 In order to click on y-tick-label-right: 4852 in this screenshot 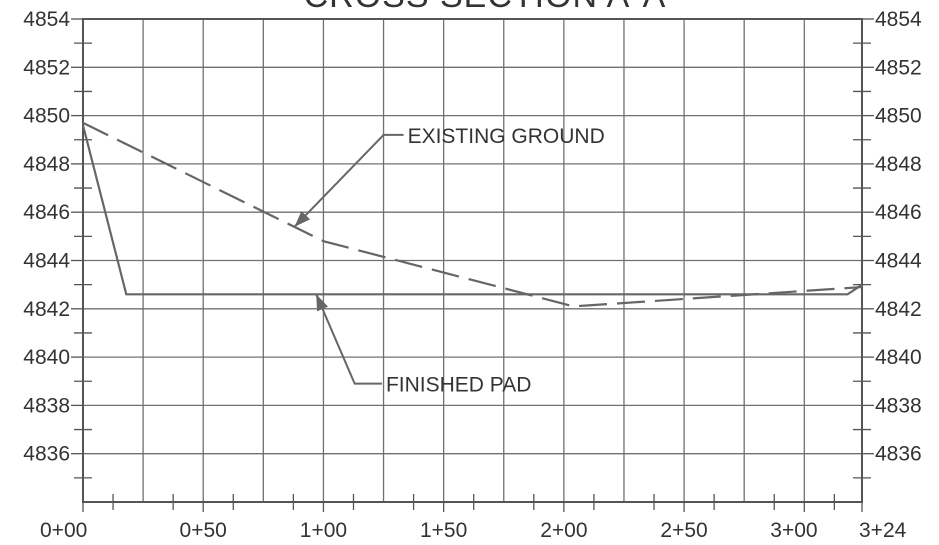, I will do `click(898, 67)`.